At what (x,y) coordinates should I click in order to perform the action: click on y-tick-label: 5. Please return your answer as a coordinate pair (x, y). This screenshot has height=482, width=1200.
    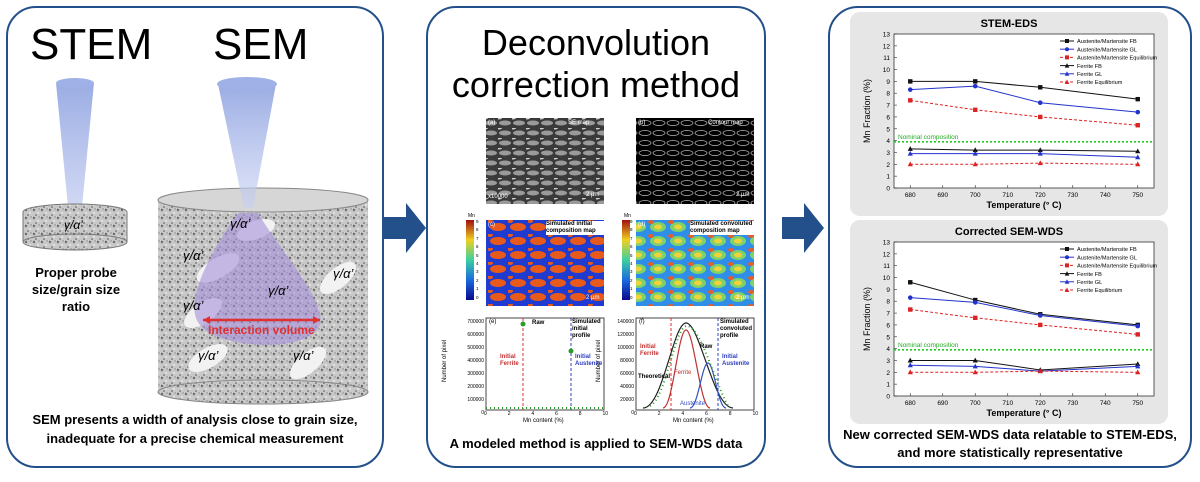
    Looking at the image, I should click on (888, 337).